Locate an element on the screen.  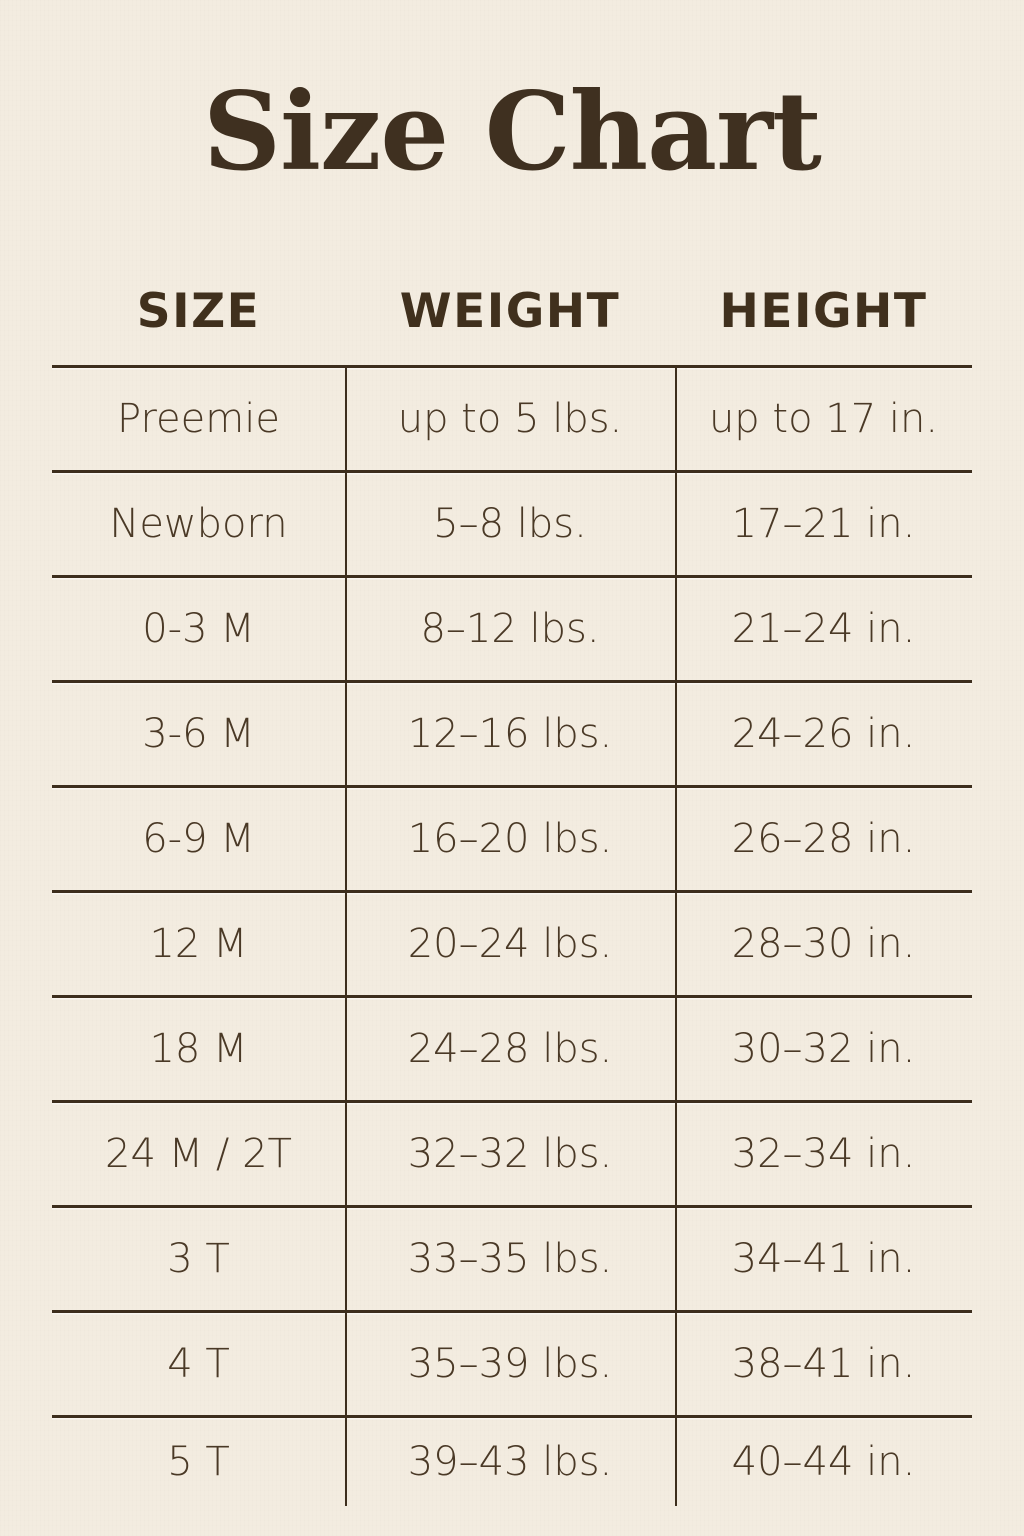
cell-height: 24–26 in. is located at coordinates (823, 734).